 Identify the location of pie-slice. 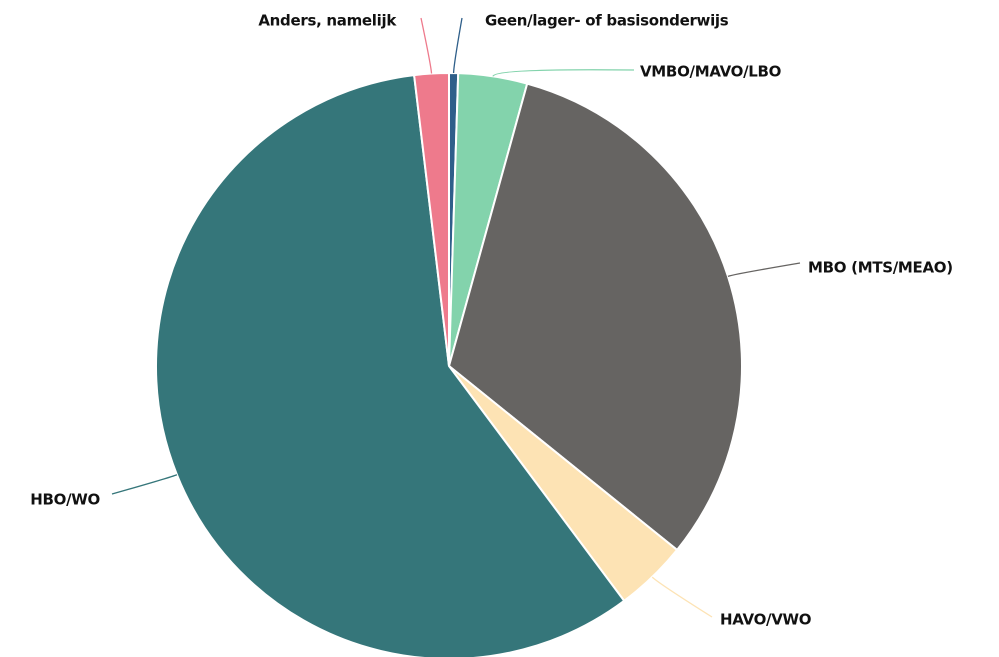
(431, 219).